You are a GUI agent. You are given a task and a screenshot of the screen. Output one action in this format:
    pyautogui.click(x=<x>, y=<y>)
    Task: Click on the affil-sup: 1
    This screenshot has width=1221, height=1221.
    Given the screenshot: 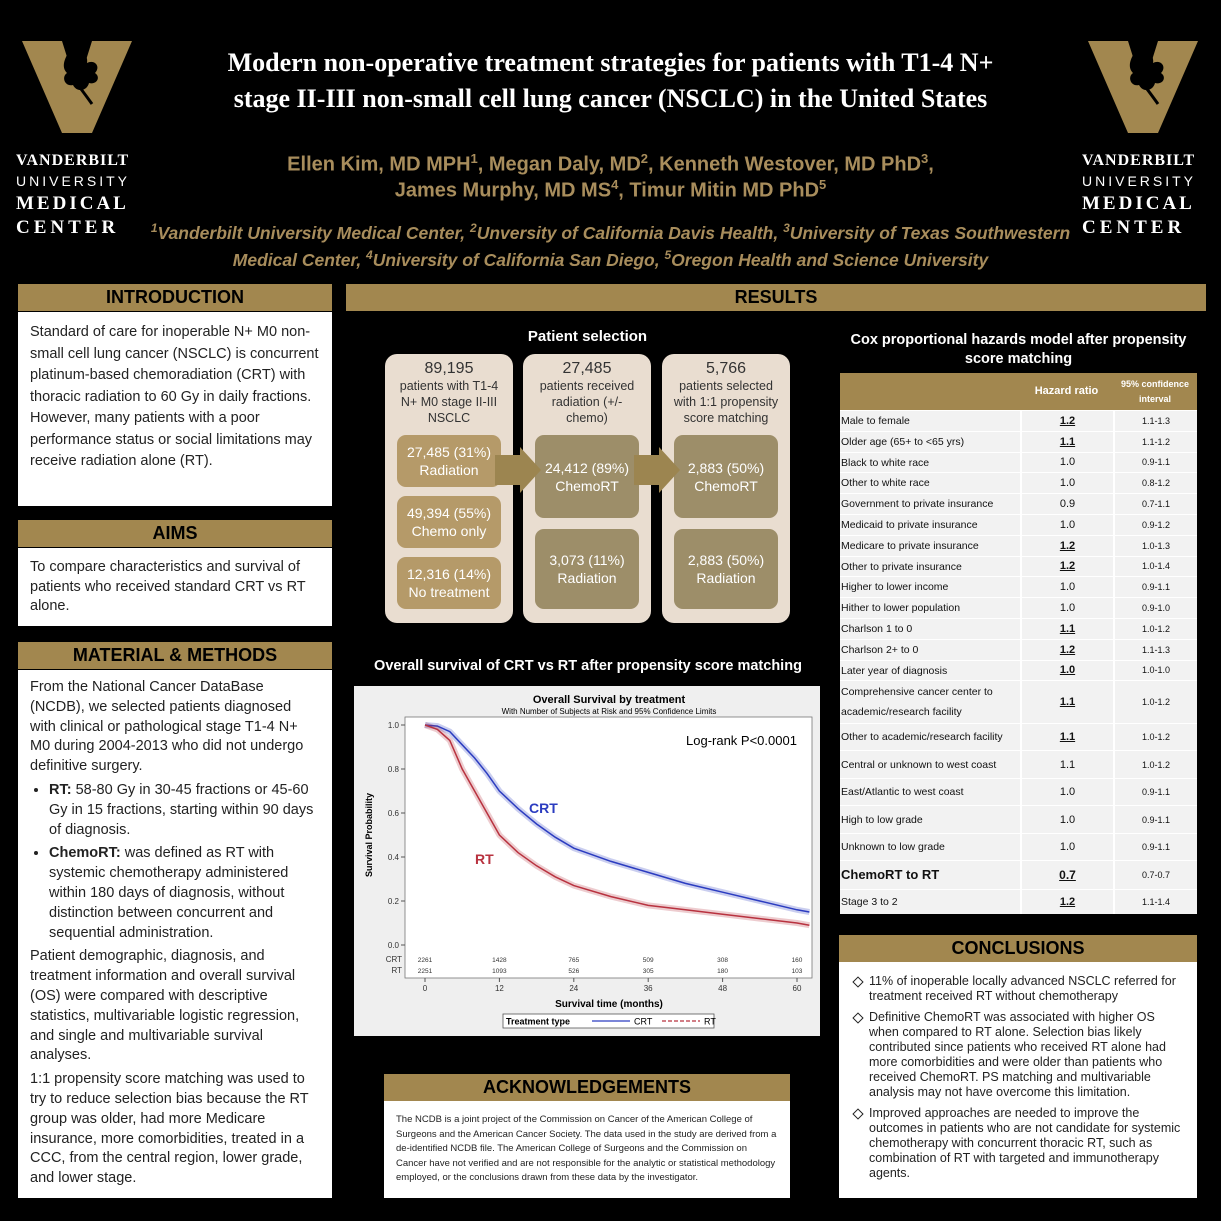 What is the action you would take?
    pyautogui.click(x=154, y=228)
    